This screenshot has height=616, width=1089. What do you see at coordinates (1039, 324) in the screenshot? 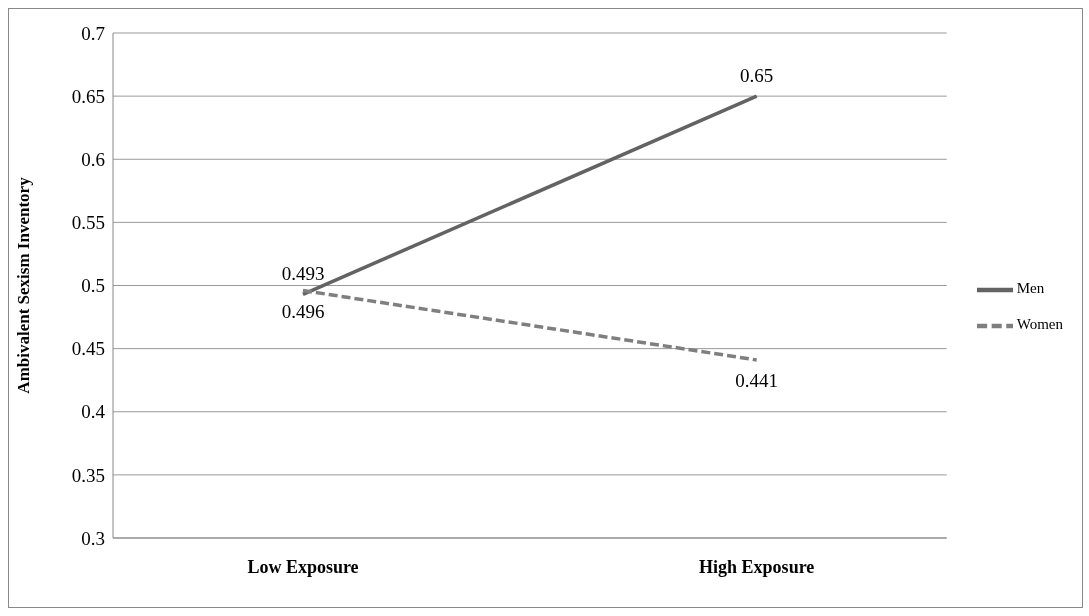
I see `legend-label: Women` at bounding box center [1039, 324].